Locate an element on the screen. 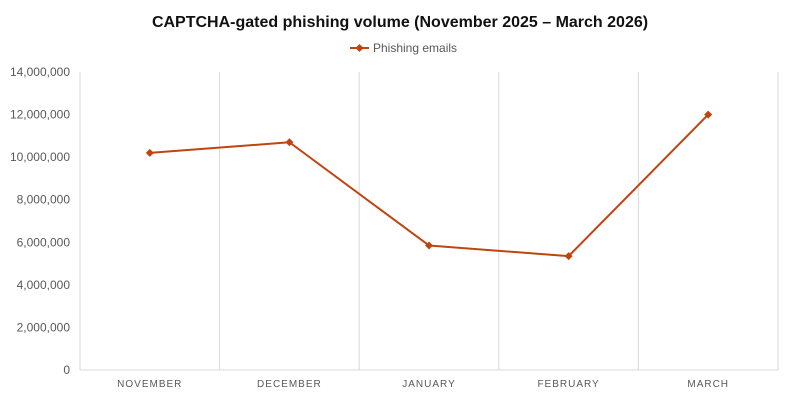 The height and width of the screenshot is (407, 800). x-tick-label: NOVEMBER is located at coordinates (149, 384).